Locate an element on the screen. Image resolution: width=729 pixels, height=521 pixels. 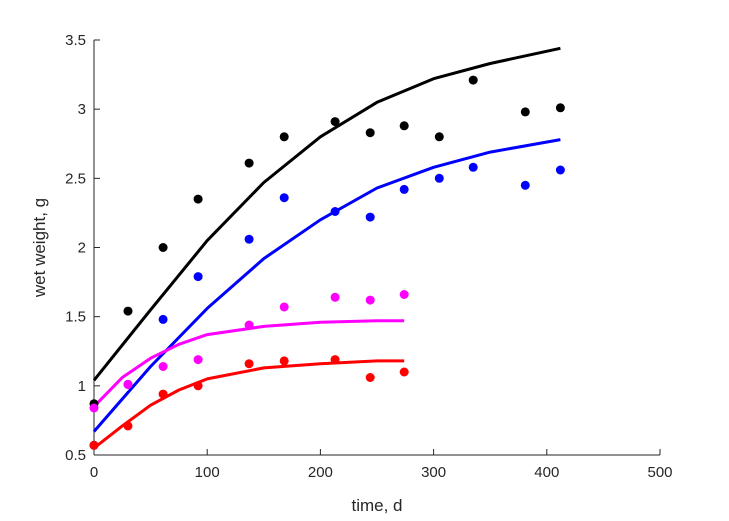
x-tick-label: 200 is located at coordinates (320, 472).